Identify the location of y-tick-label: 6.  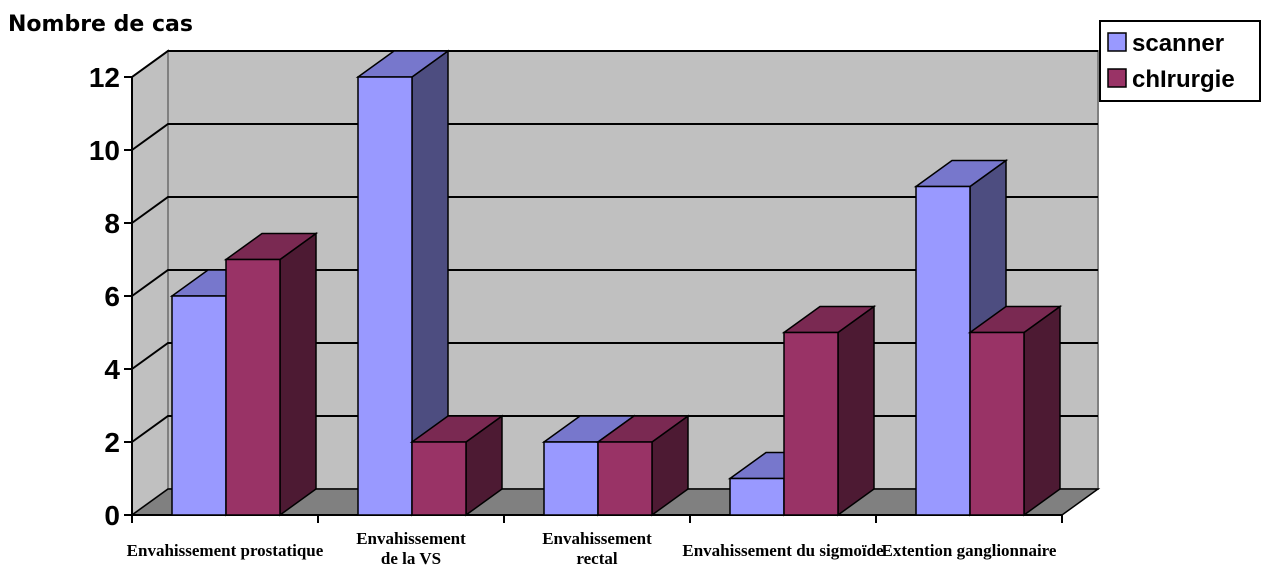
(112, 296).